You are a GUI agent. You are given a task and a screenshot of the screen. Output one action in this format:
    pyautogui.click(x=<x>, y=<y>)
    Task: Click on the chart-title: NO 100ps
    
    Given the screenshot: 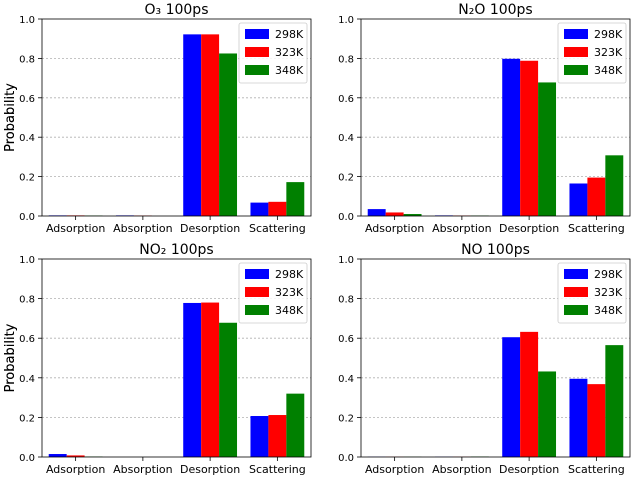 What is the action you would take?
    pyautogui.click(x=495, y=250)
    